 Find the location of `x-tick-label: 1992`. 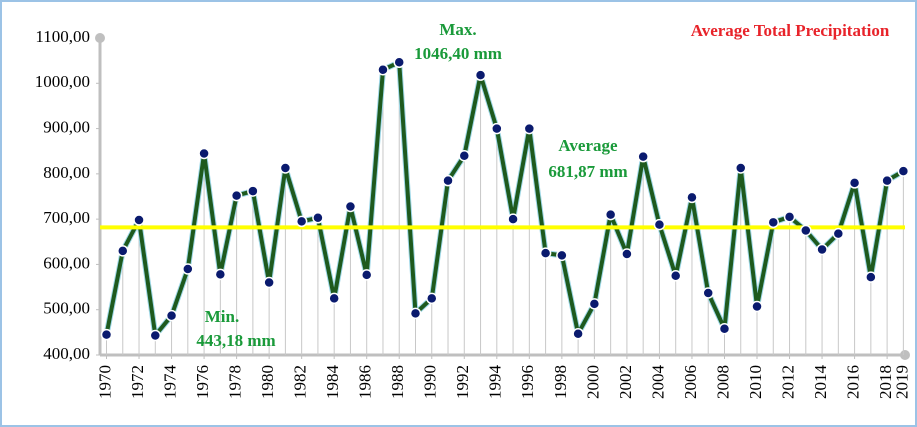

x-tick-label: 1992 is located at coordinates (462, 382).